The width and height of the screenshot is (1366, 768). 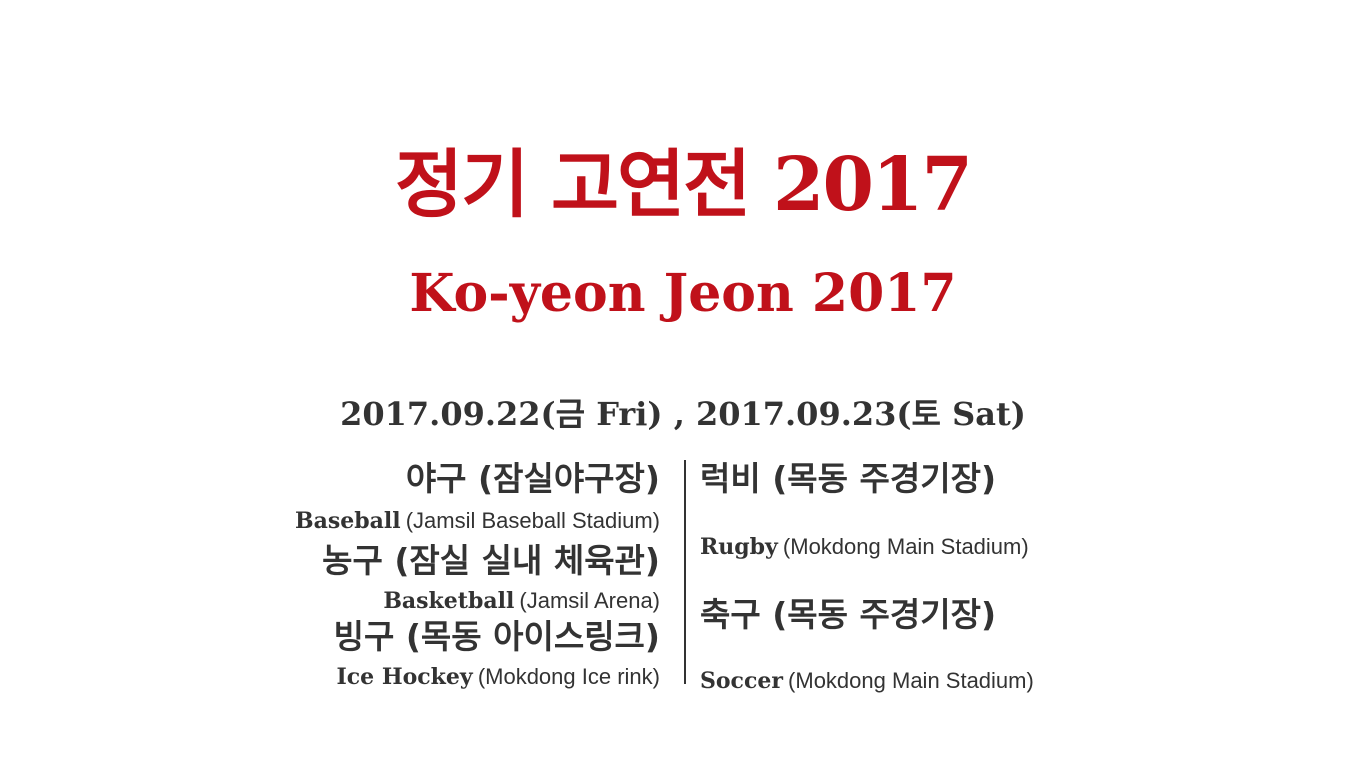 What do you see at coordinates (532, 520) in the screenshot?
I see `baseball-venue-en: (Jamsil Baseball Stadium)` at bounding box center [532, 520].